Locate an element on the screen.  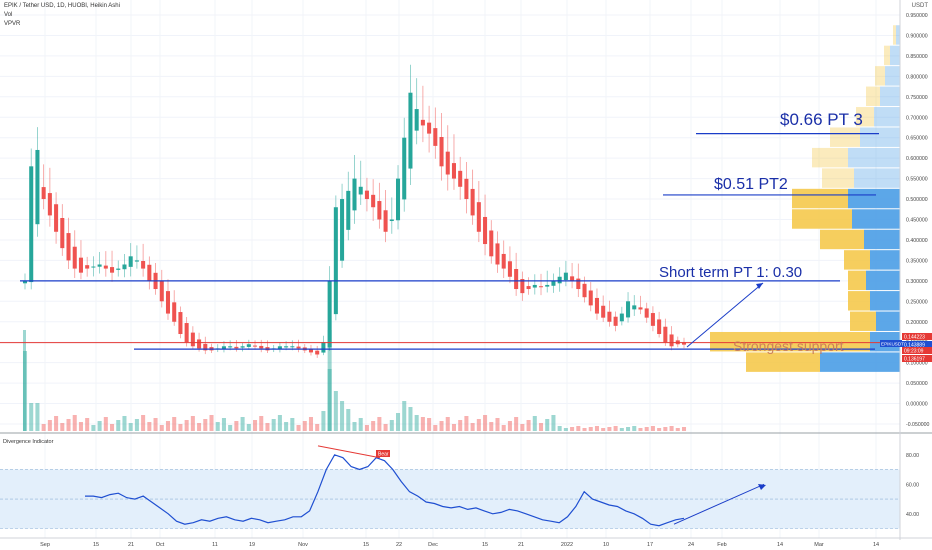
time-tick-label: 22 is located at coordinates (399, 545).